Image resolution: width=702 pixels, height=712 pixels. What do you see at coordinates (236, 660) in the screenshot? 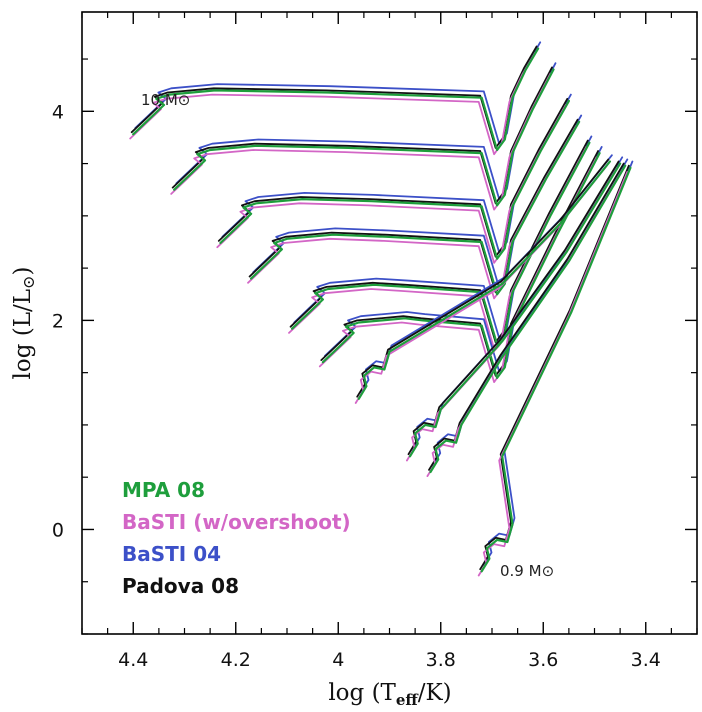
I see `x-tick-label: 4.2` at bounding box center [236, 660].